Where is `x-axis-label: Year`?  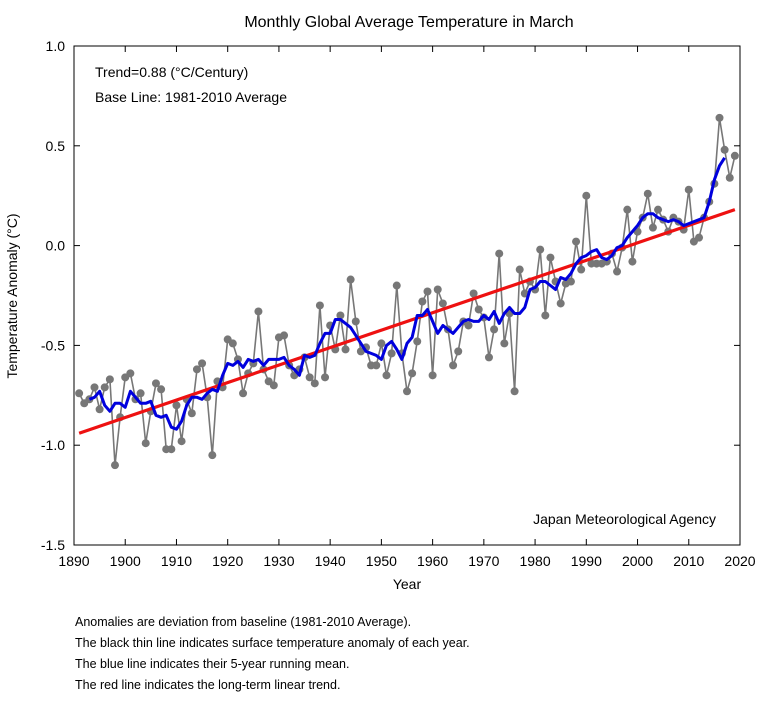 x-axis-label: Year is located at coordinates (407, 584).